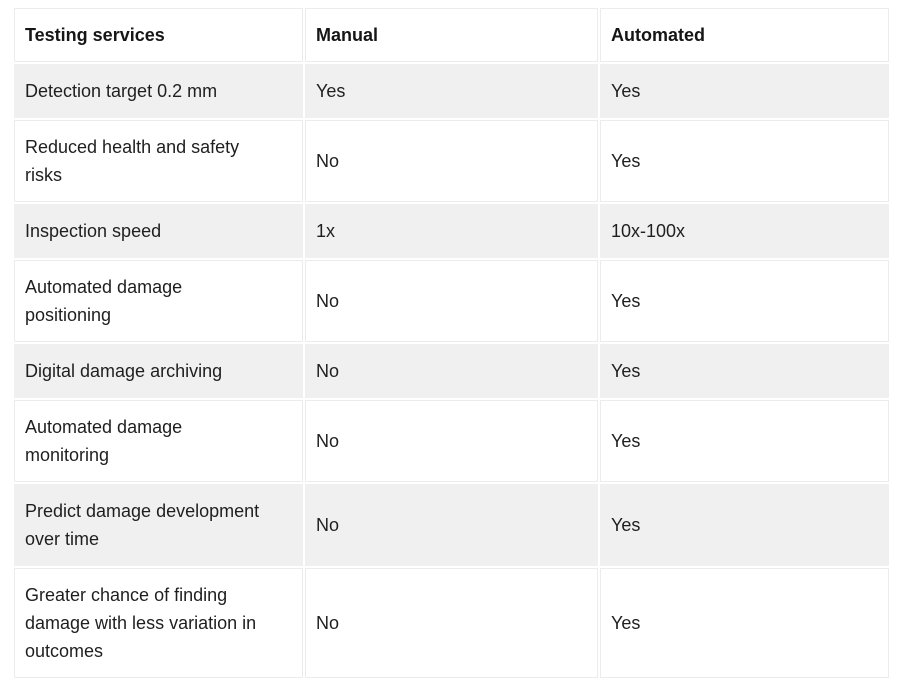  I want to click on table-row: Digital damage archiving No Yes, so click(451, 371).